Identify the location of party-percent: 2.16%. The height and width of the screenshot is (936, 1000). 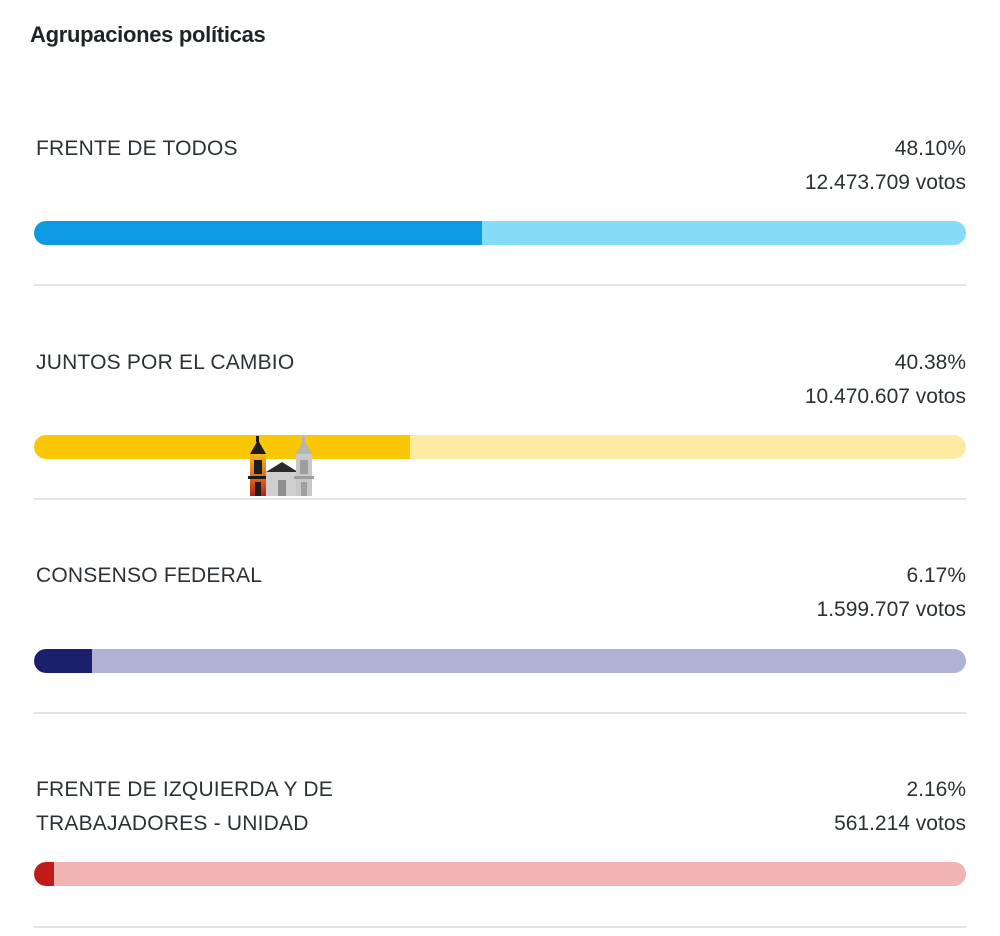
(936, 789).